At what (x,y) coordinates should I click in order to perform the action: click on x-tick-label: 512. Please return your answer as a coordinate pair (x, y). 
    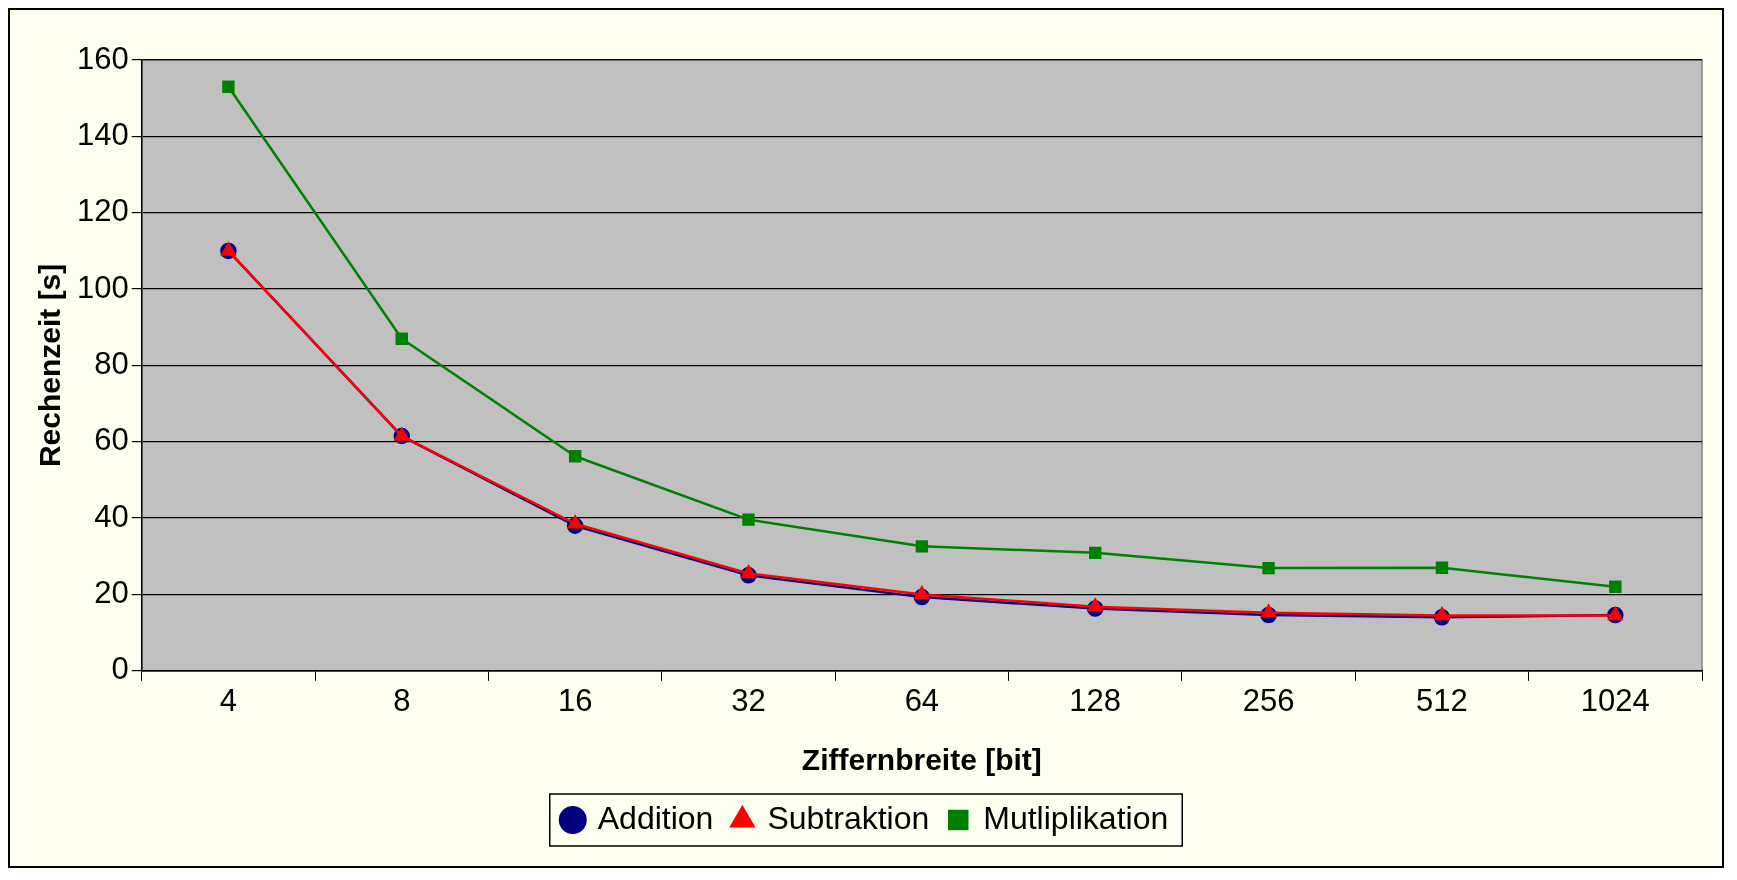
    Looking at the image, I should click on (1442, 700).